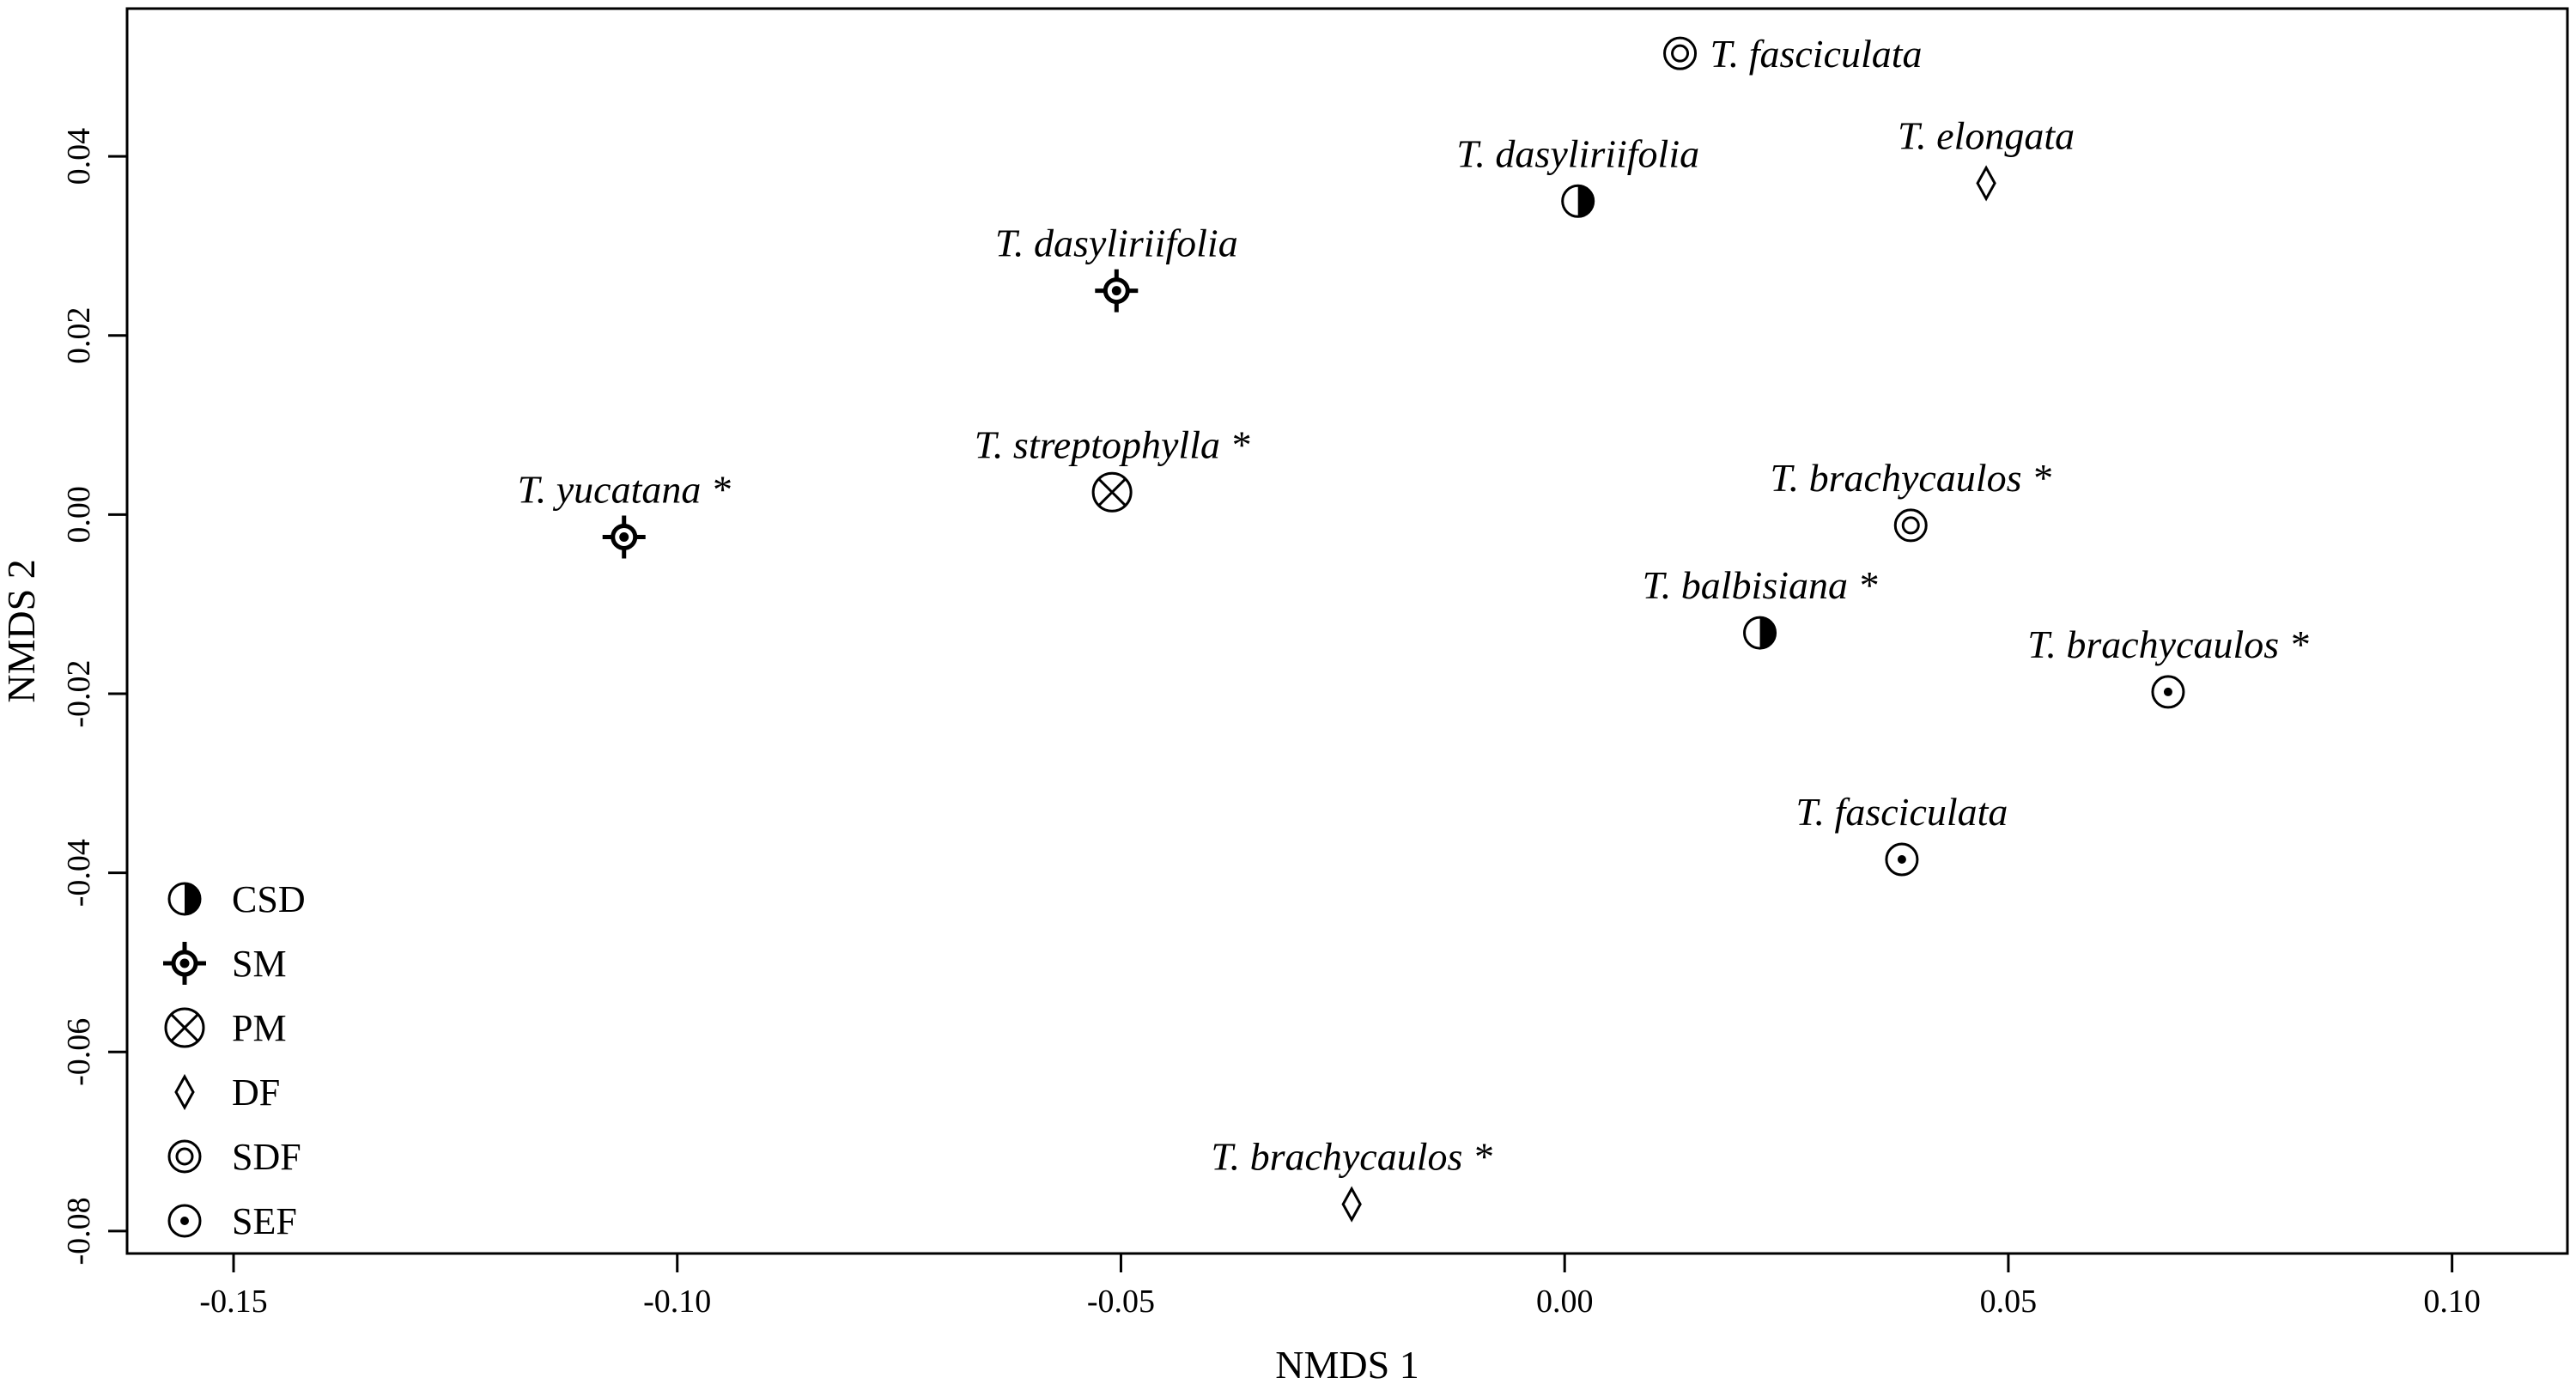  What do you see at coordinates (625, 489) in the screenshot?
I see `point-label: T. yucatana *` at bounding box center [625, 489].